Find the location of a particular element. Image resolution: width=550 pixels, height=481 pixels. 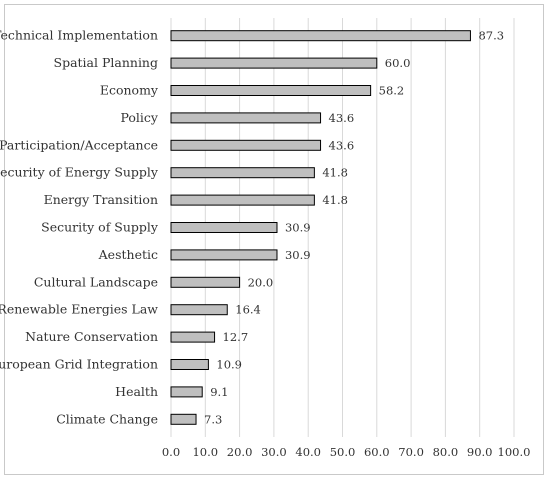

category-label: Technical Implementation is located at coordinates (79, 35).